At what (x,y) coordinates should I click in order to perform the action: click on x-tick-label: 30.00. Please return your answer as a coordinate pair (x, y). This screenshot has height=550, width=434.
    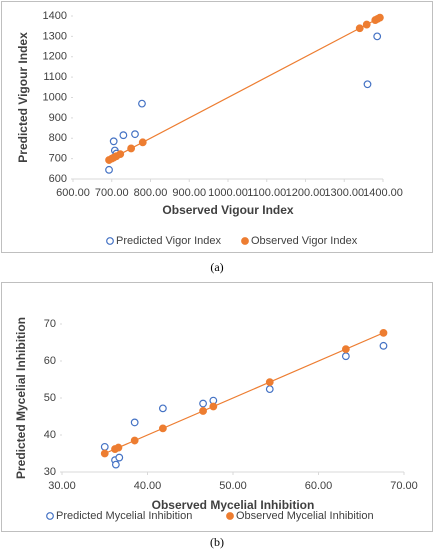
    Looking at the image, I should click on (62, 486).